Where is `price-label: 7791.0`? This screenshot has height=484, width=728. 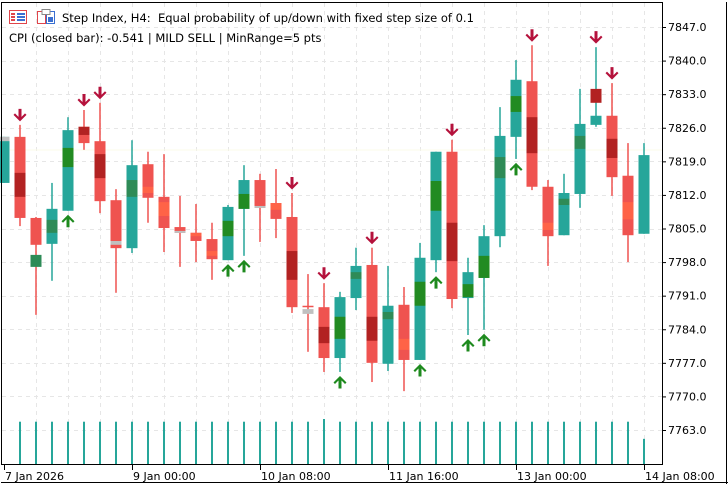 price-label: 7791.0 is located at coordinates (687, 296).